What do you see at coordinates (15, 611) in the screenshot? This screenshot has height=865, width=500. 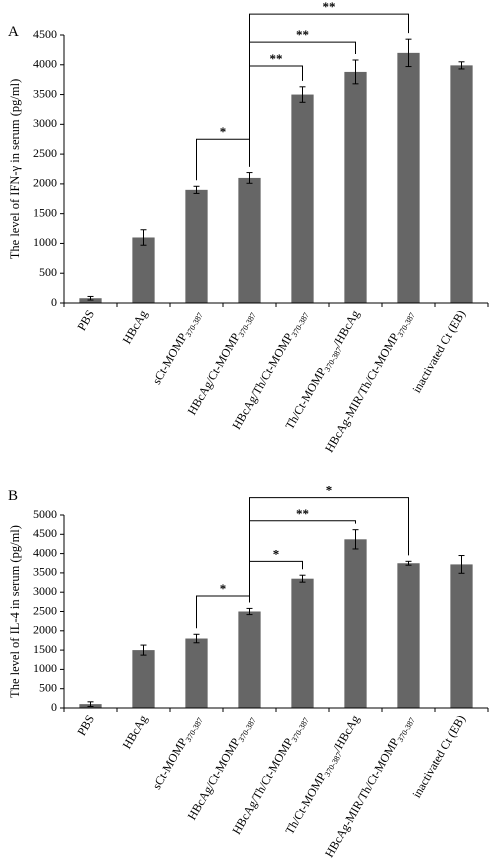 I see `panel-b-y-axis-label: The level of IL-4 in serum (pg/ml)` at bounding box center [15, 611].